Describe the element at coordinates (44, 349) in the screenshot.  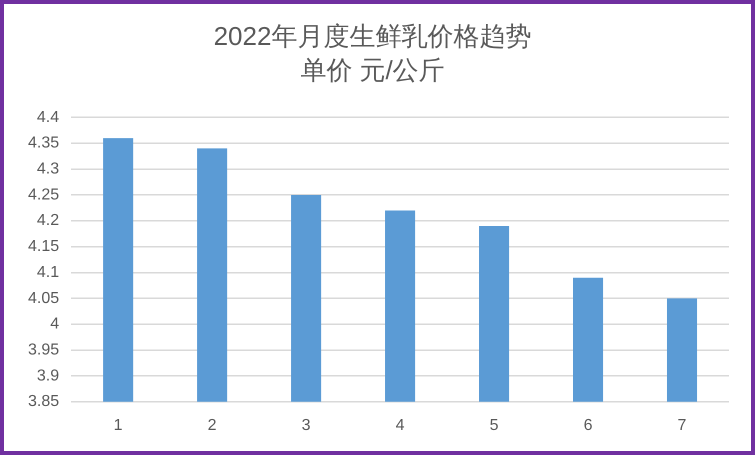
I see `y-tick-label: 3.95` at that location.